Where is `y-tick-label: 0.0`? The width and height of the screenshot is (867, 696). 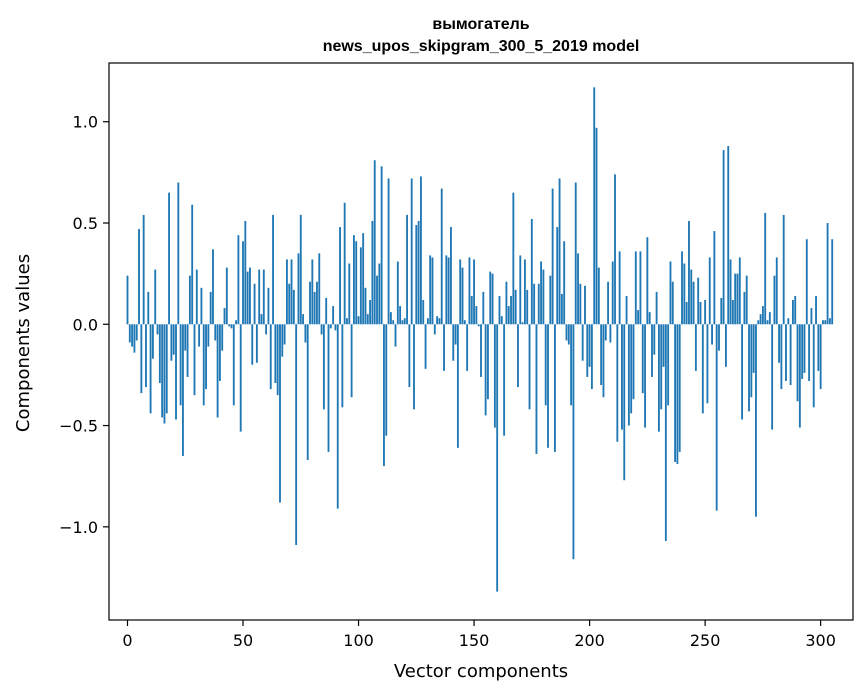 y-tick-label: 0.0 is located at coordinates (85, 324).